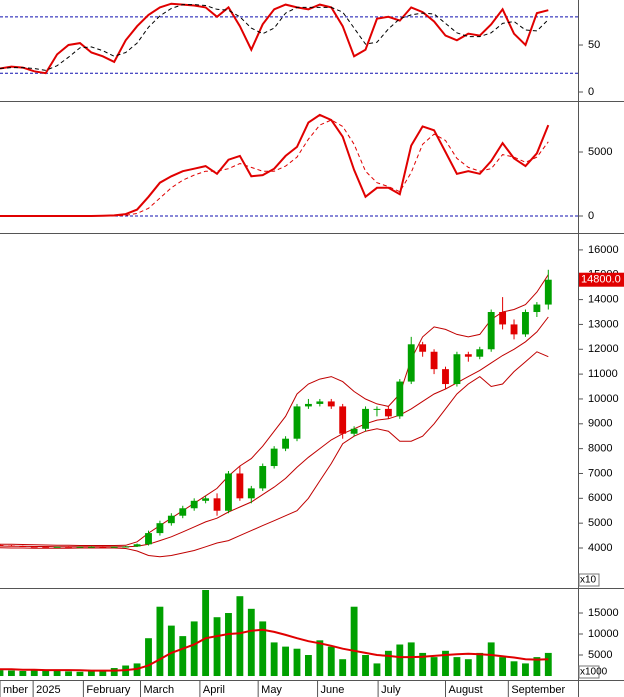 The image size is (624, 697). I want to click on last-price-label: 14800.0, so click(601, 280).